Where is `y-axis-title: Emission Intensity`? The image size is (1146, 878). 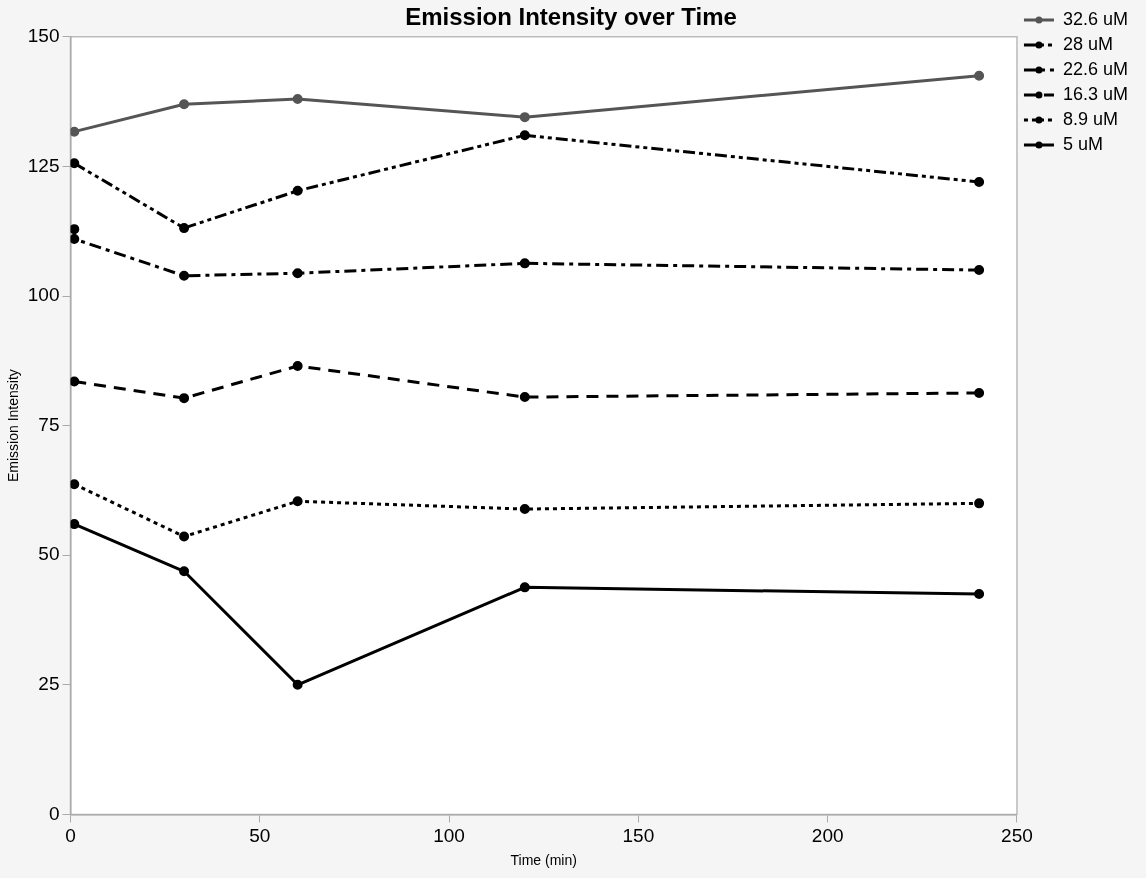
y-axis-title: Emission Intensity is located at coordinates (13, 426).